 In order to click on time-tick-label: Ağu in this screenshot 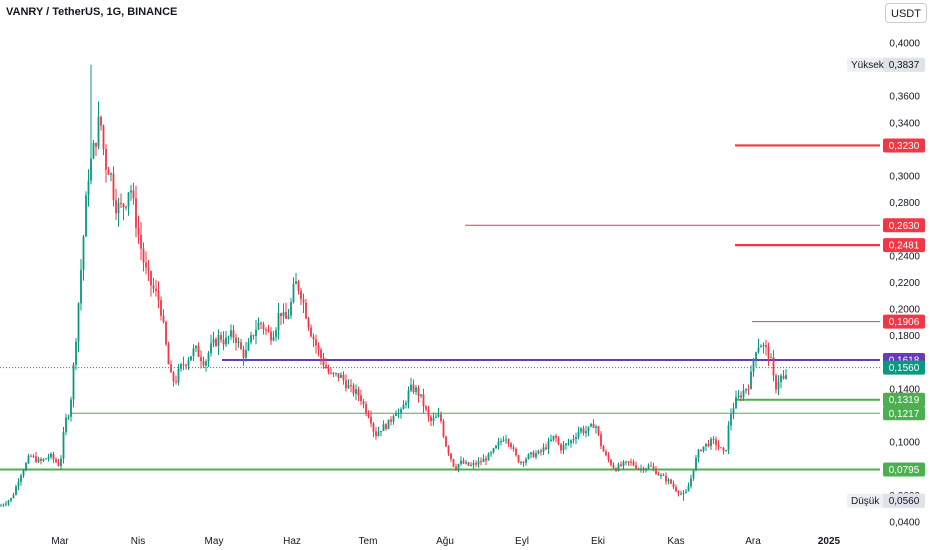, I will do `click(445, 541)`.